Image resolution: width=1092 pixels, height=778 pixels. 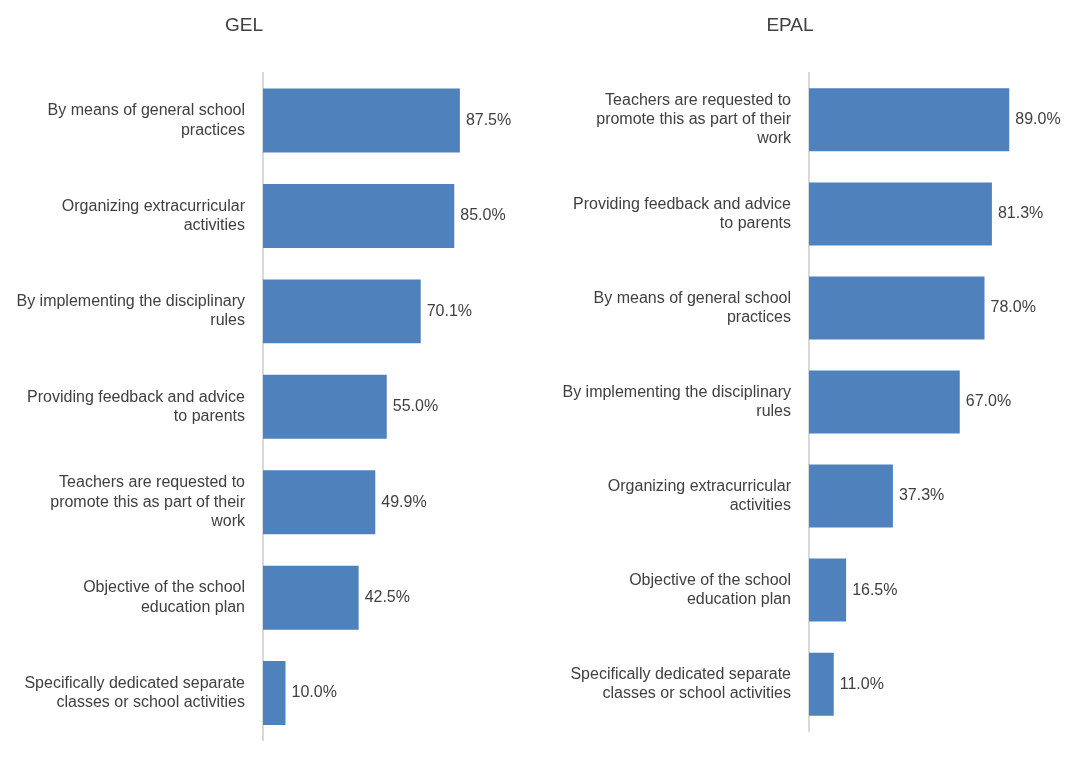 What do you see at coordinates (314, 692) in the screenshot?
I see `data-label: 10.0%` at bounding box center [314, 692].